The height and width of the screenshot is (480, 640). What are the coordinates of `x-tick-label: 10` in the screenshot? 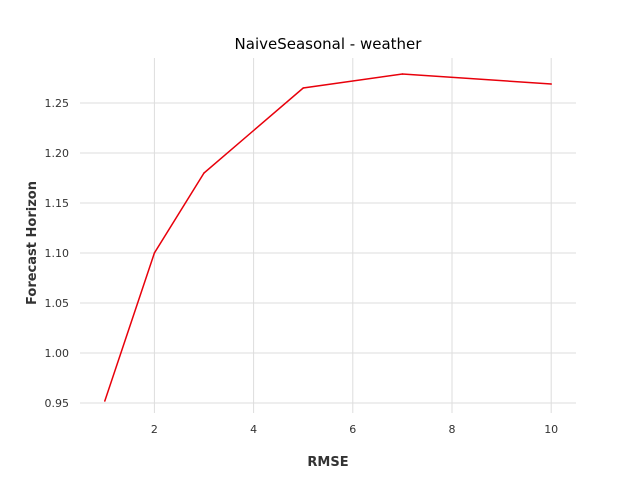 It's located at (551, 429).